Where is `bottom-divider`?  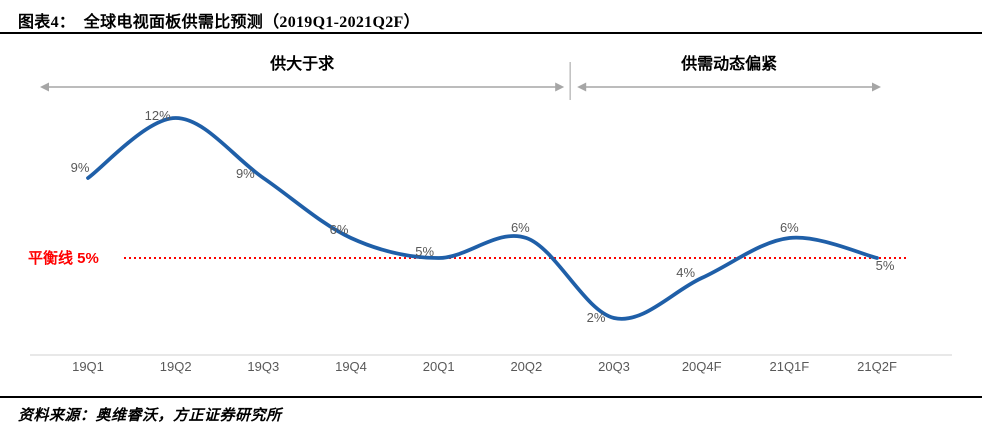
bottom-divider is located at coordinates (491, 397).